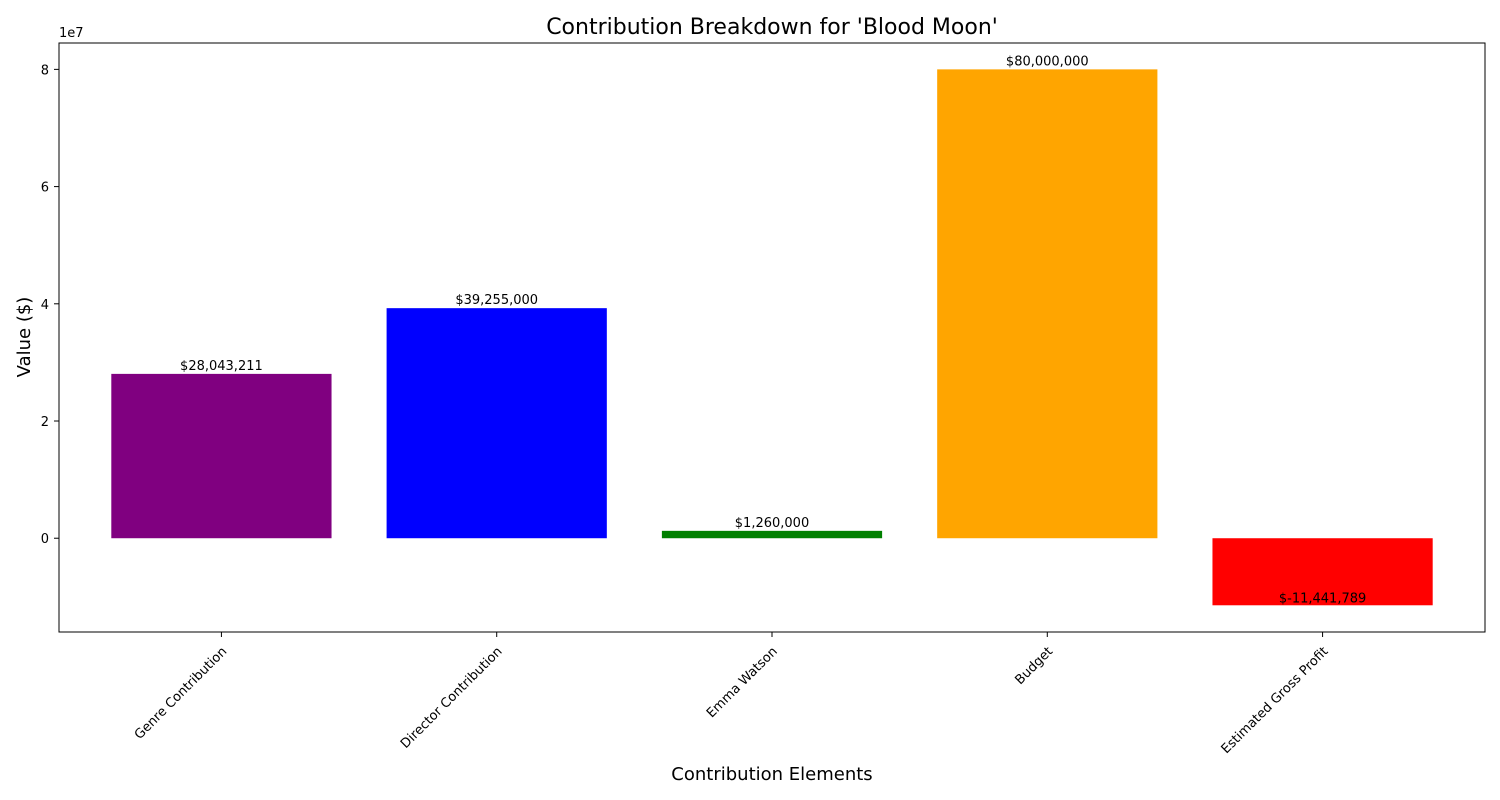 Image resolution: width=1500 pixels, height=800 pixels. I want to click on data-label: $80,000,000, so click(1047, 61).